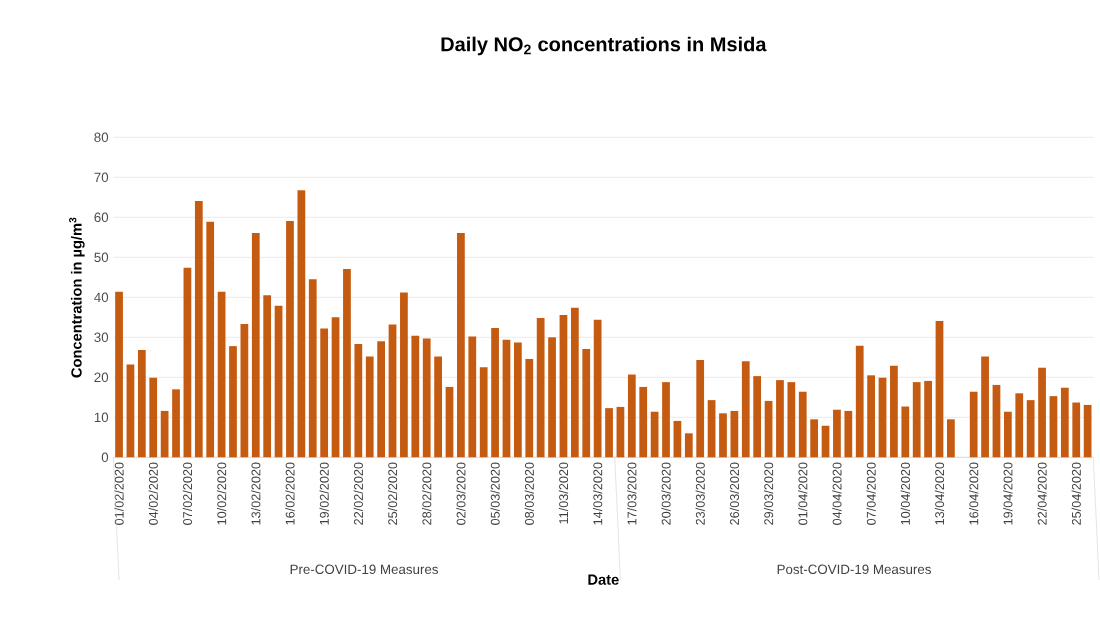 This screenshot has height=641, width=1100. Describe the element at coordinates (597, 493) in the screenshot. I see `x-tick-label: 14/03/2020` at that location.